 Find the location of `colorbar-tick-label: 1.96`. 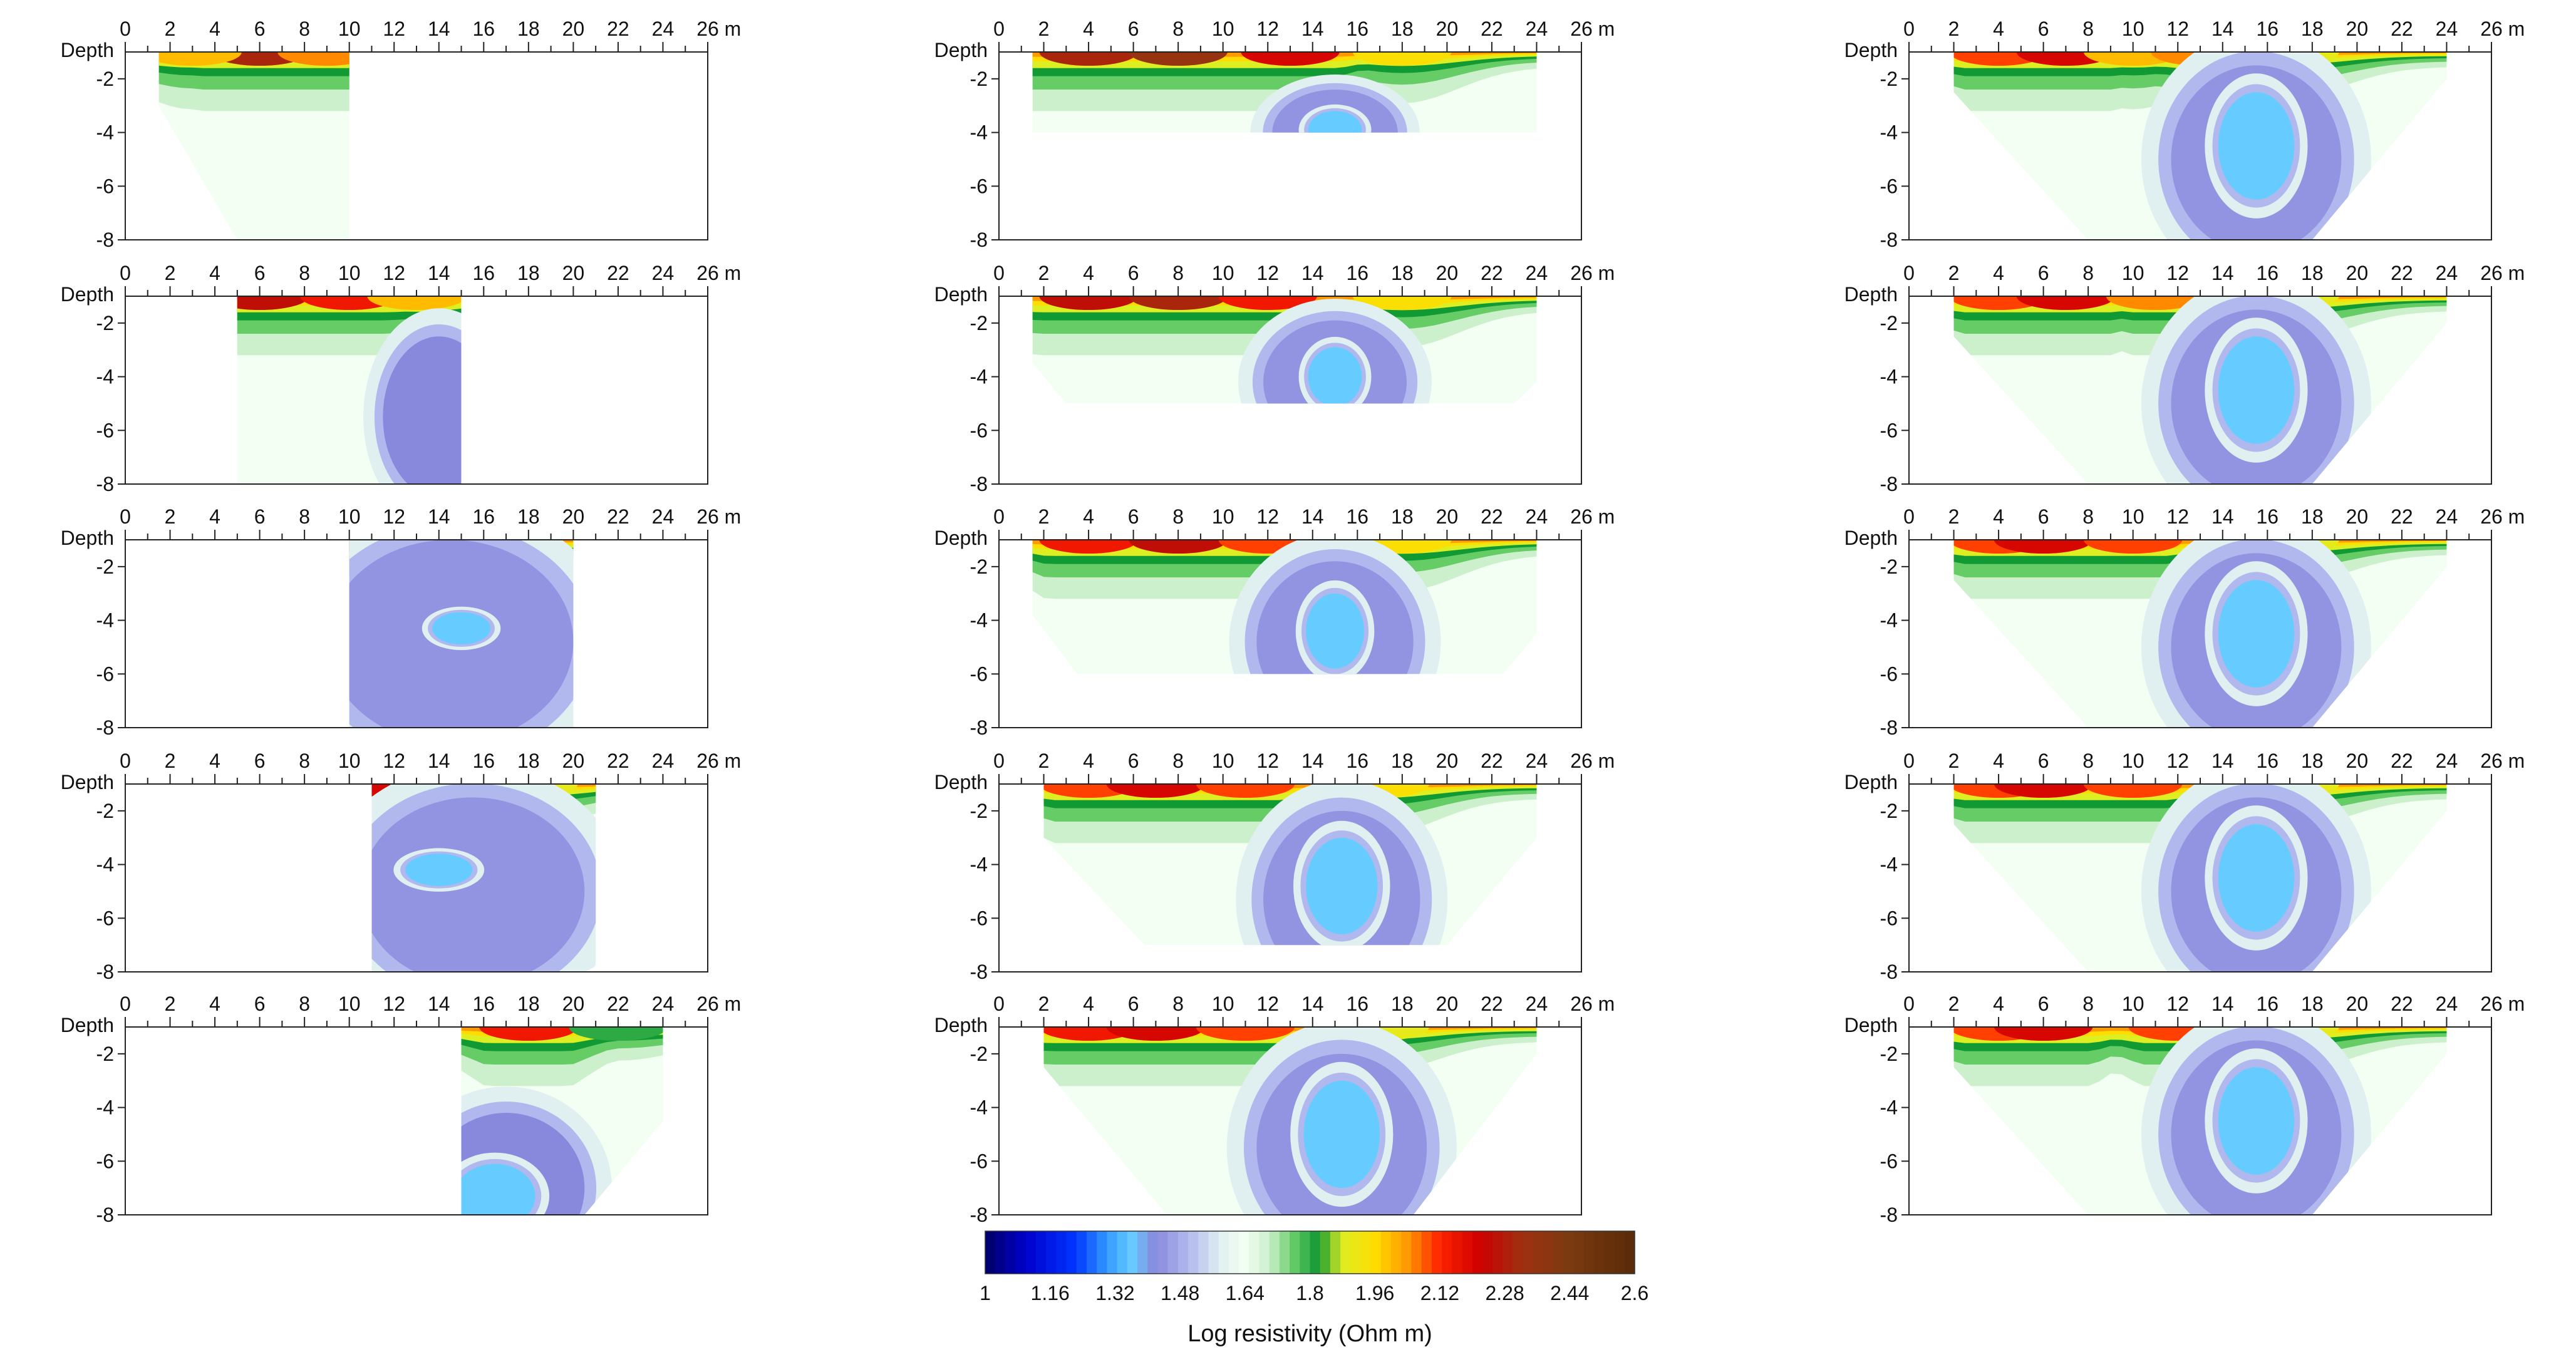

colorbar-tick-label: 1.96 is located at coordinates (1374, 1293).